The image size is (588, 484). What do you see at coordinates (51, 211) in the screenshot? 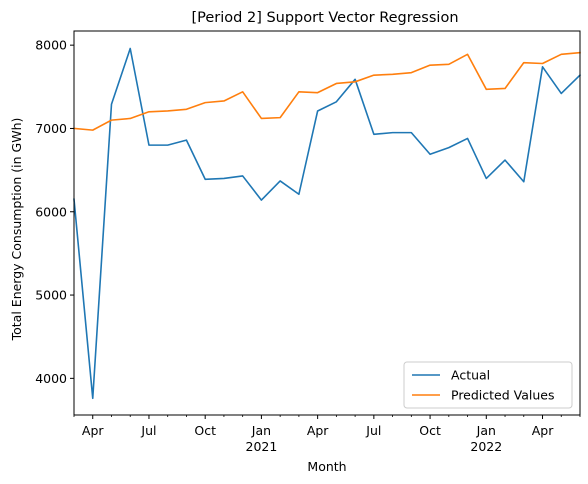
I see `y-tick-label: 6000` at bounding box center [51, 211].